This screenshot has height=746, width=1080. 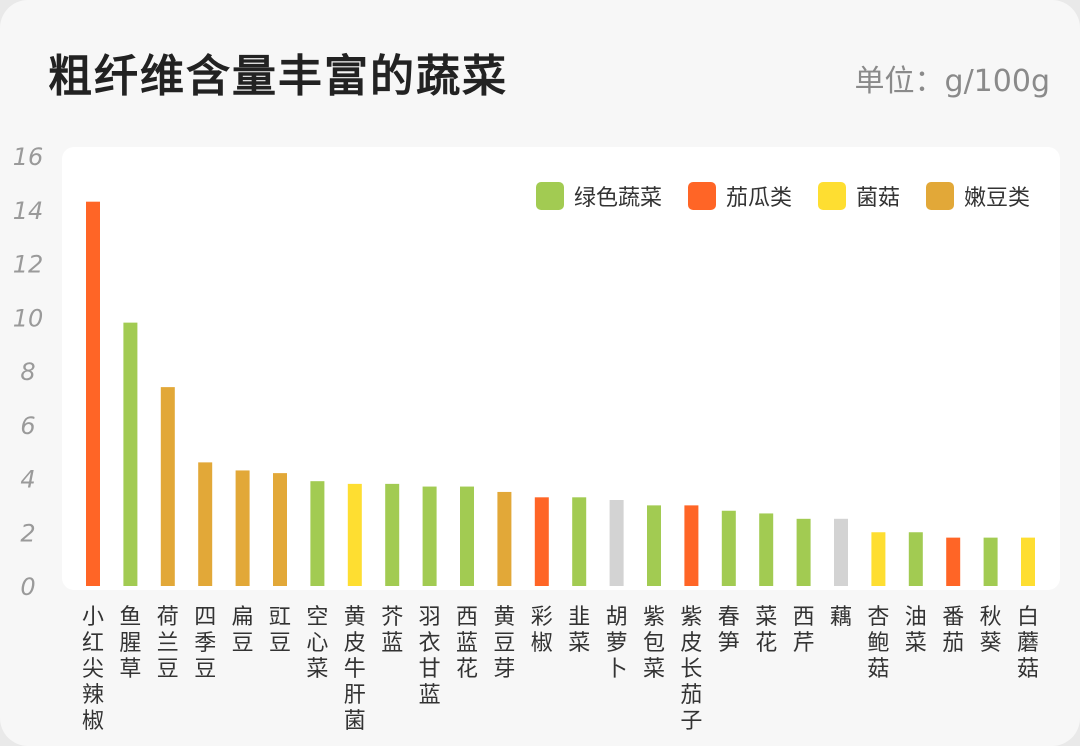 I want to click on y-tick-label: 0, so click(x=27, y=587).